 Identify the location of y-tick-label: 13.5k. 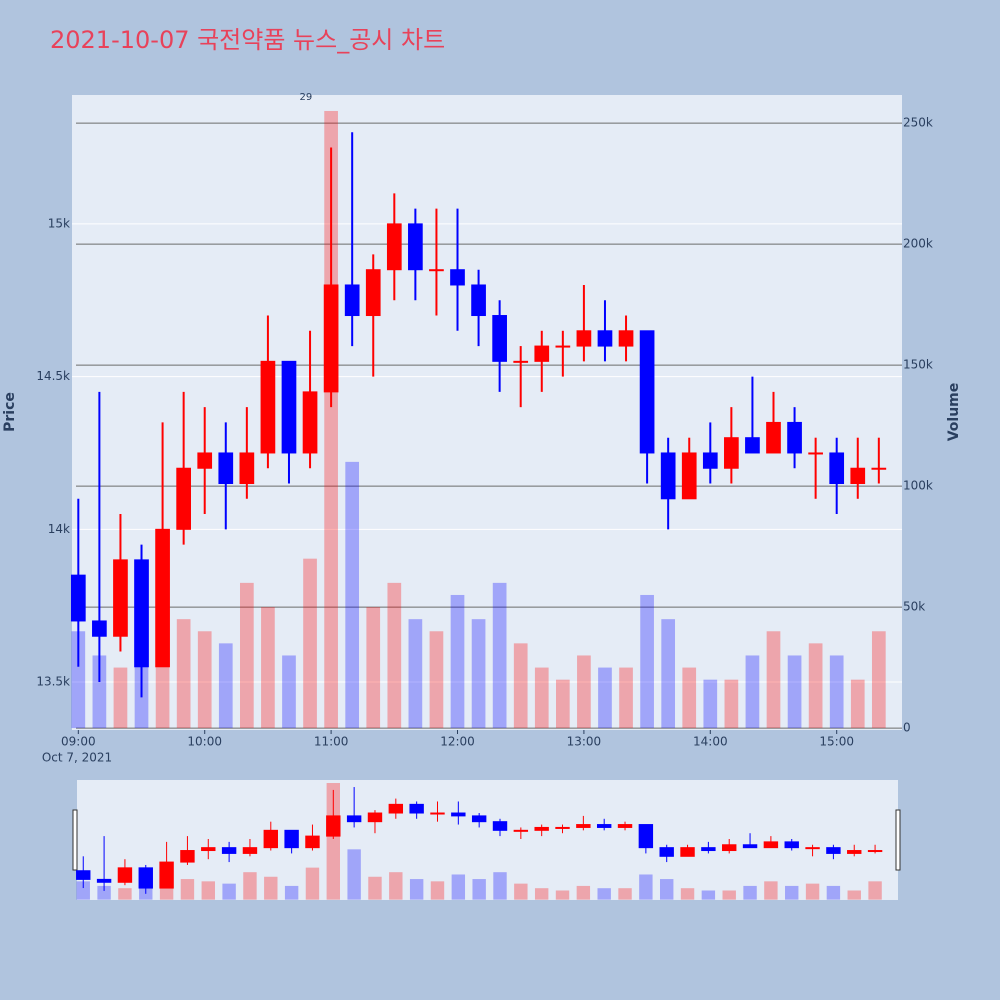
(53, 682).